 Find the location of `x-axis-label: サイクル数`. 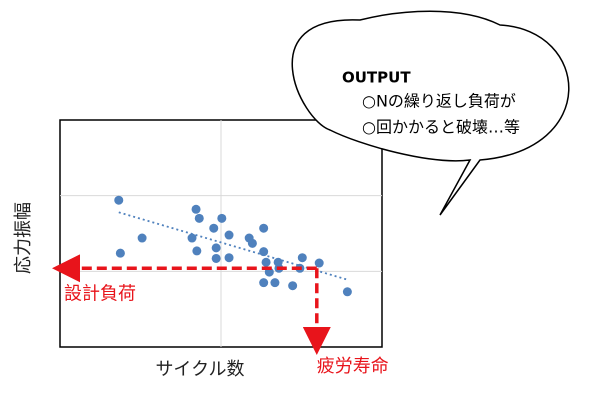

x-axis-label: サイクル数 is located at coordinates (199, 369).